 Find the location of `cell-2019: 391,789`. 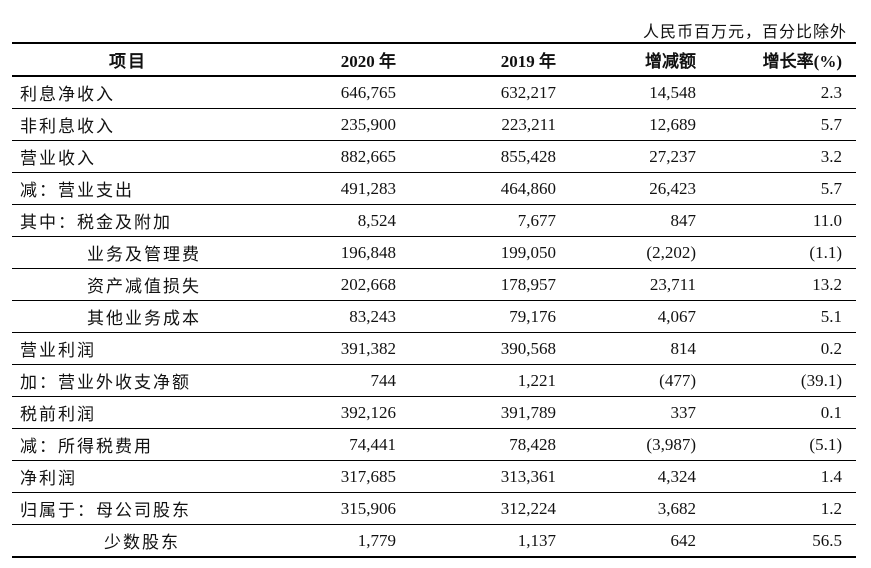

cell-2019: 391,789 is located at coordinates (489, 412).